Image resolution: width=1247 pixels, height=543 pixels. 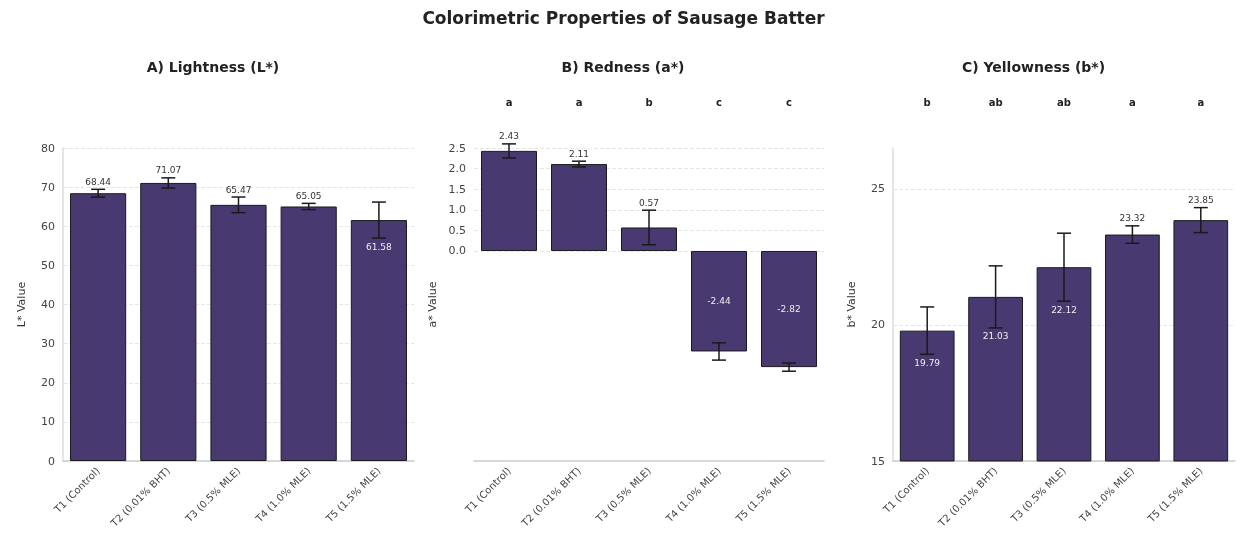 I want to click on y-tick-label: 2.0, so click(x=457, y=169).